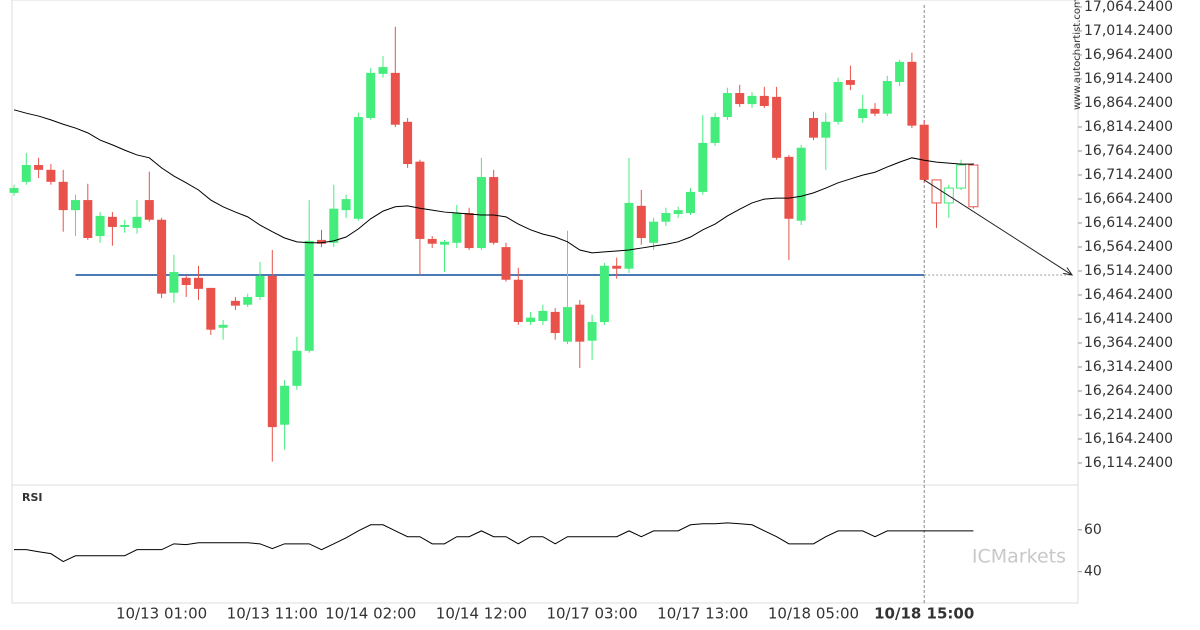  Describe the element at coordinates (1128, 319) in the screenshot. I see `y-tick-label: 16,414.2400` at that location.